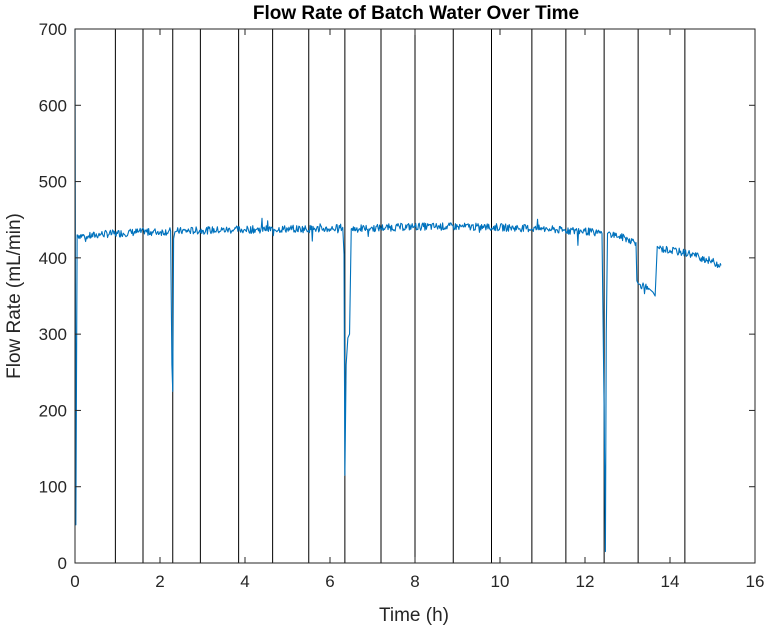 This screenshot has height=630, width=766. I want to click on y-tick-label: 400, so click(53, 258).